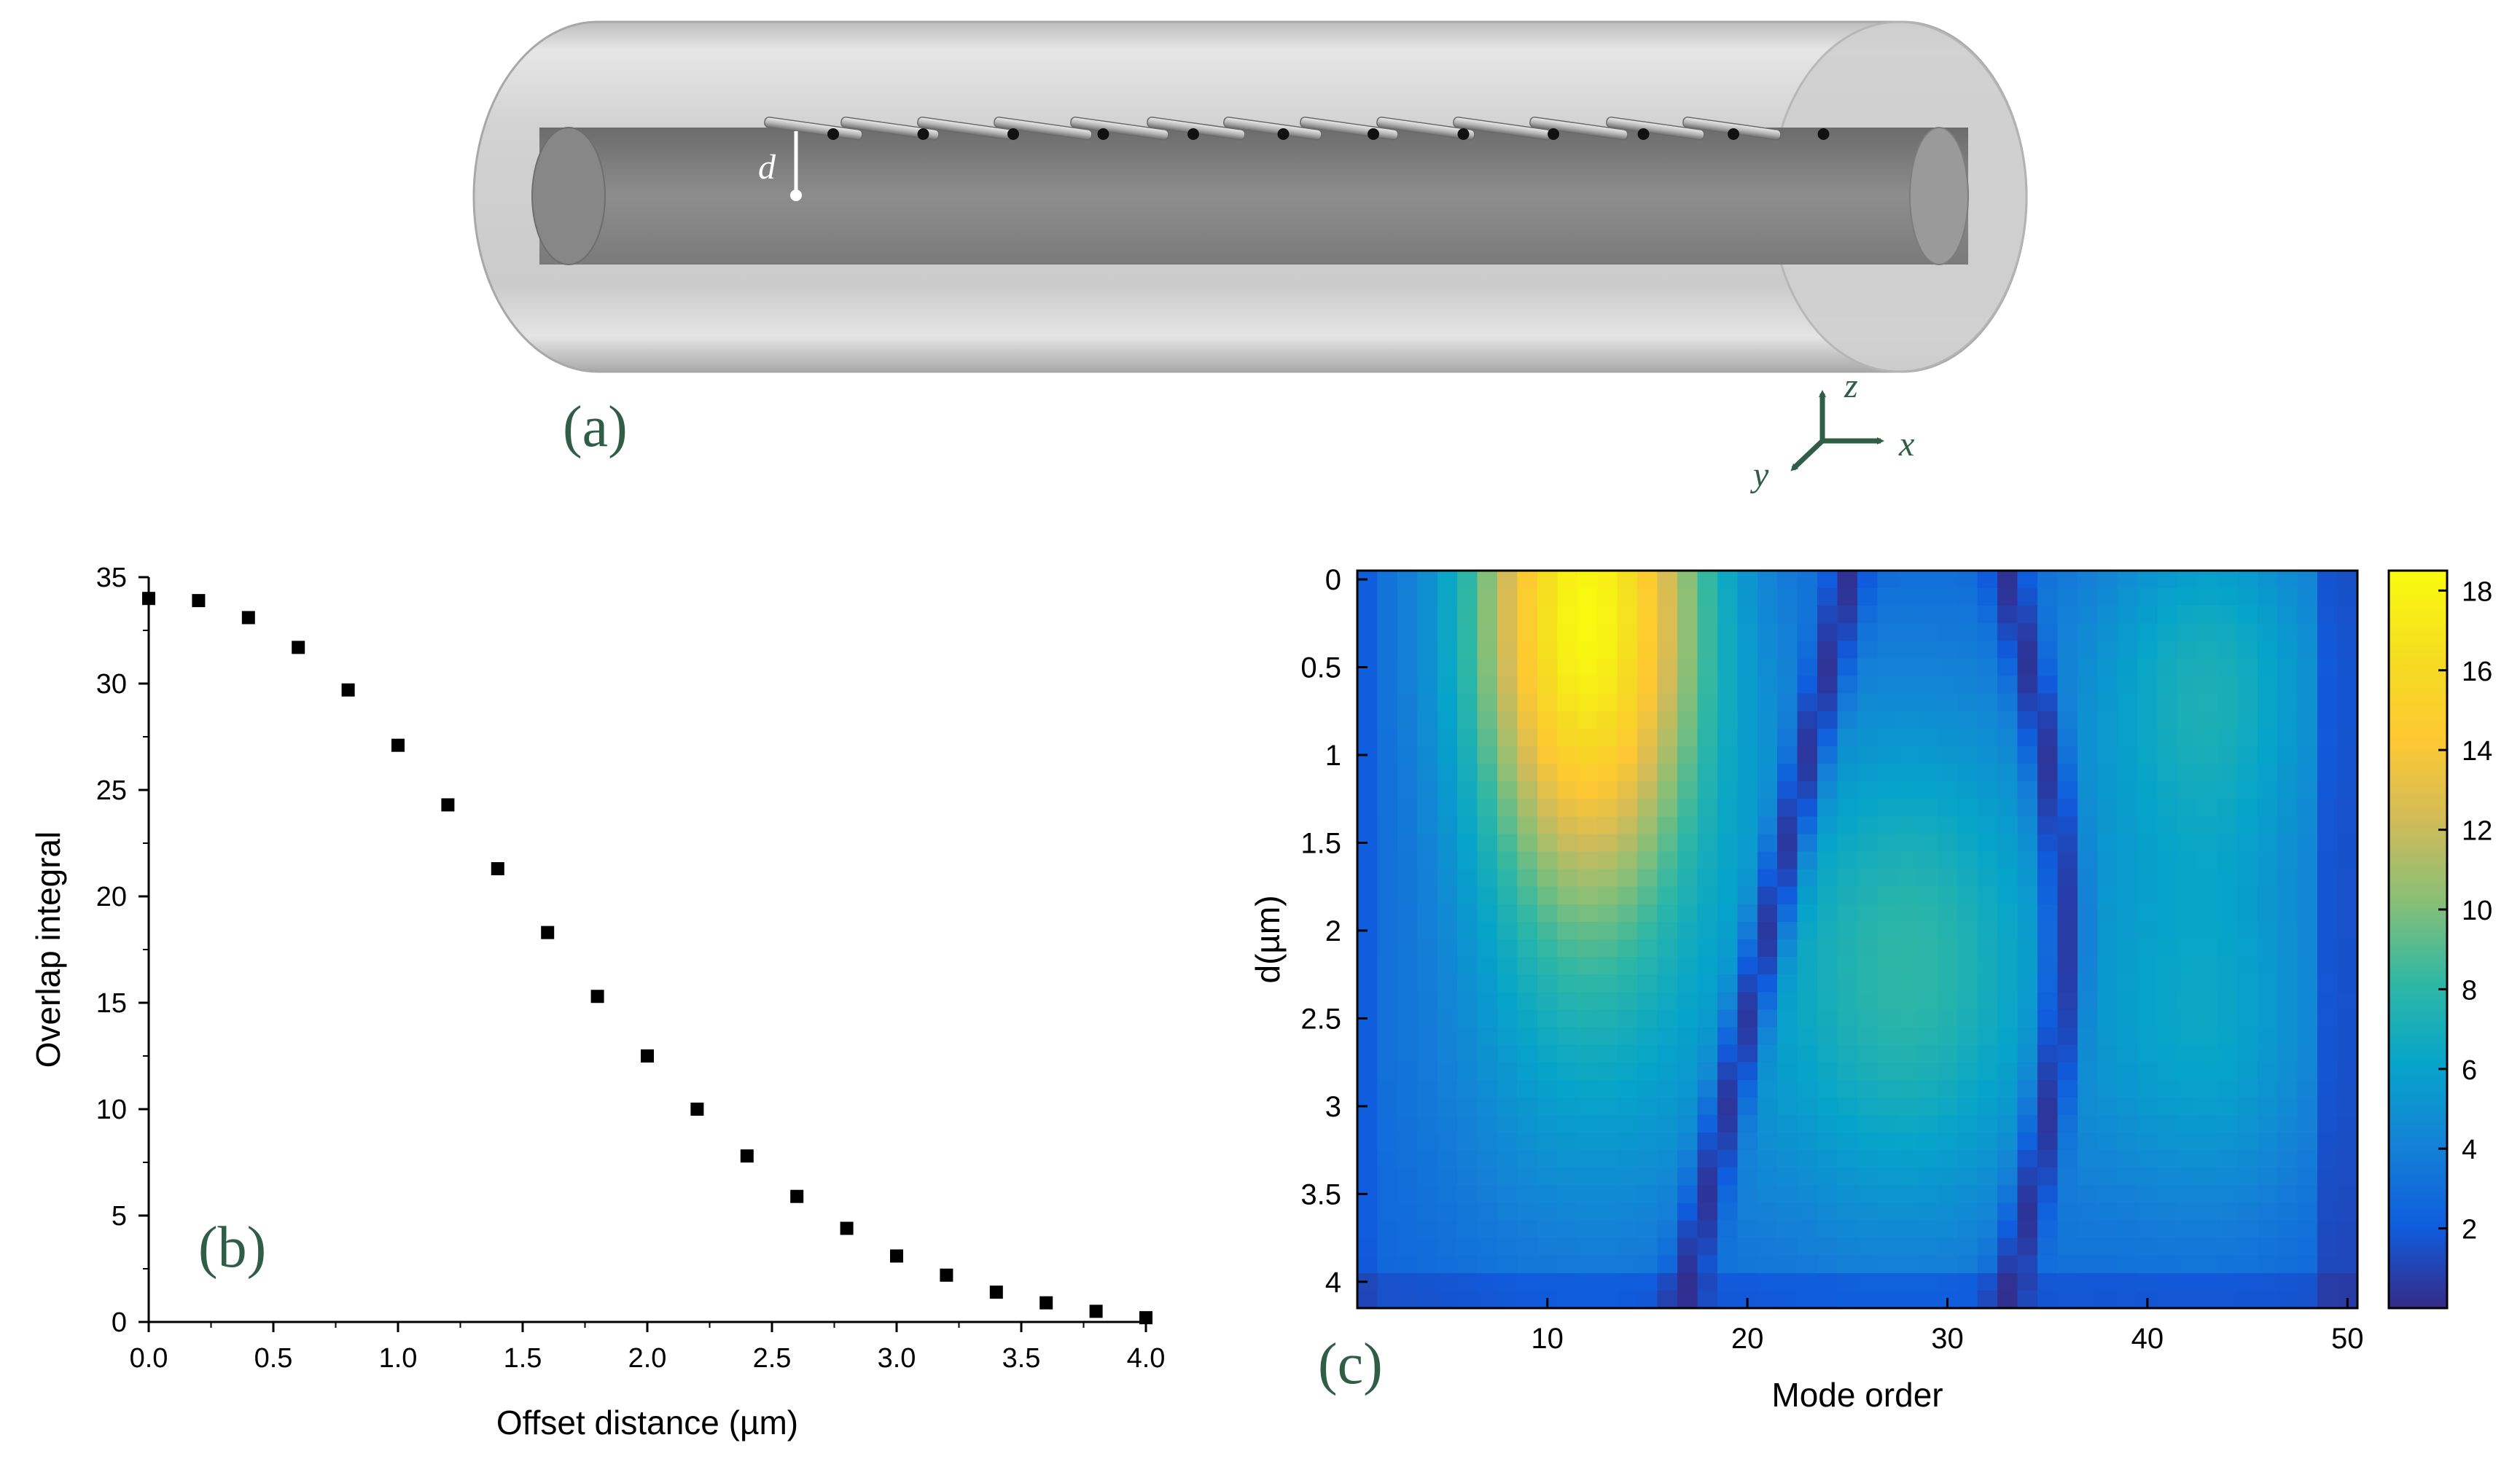  What do you see at coordinates (1643, 134) in the screenshot?
I see `nanorod-center` at bounding box center [1643, 134].